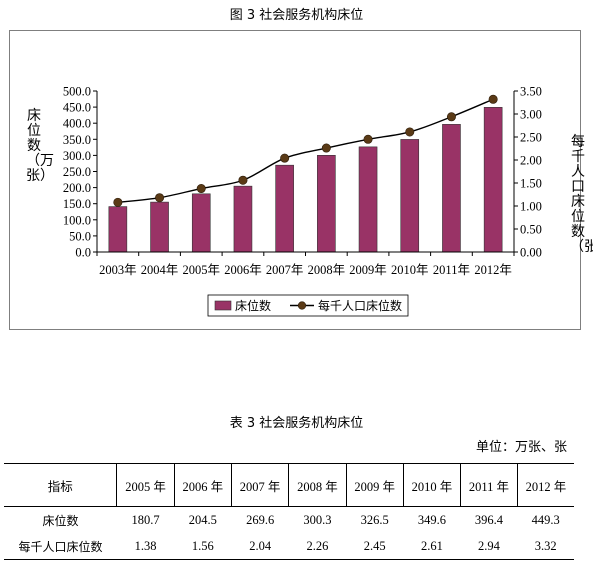 Image resolution: width=593 pixels, height=570 pixels. What do you see at coordinates (545, 546) in the screenshot?
I see `table-cell: 3.32` at bounding box center [545, 546].